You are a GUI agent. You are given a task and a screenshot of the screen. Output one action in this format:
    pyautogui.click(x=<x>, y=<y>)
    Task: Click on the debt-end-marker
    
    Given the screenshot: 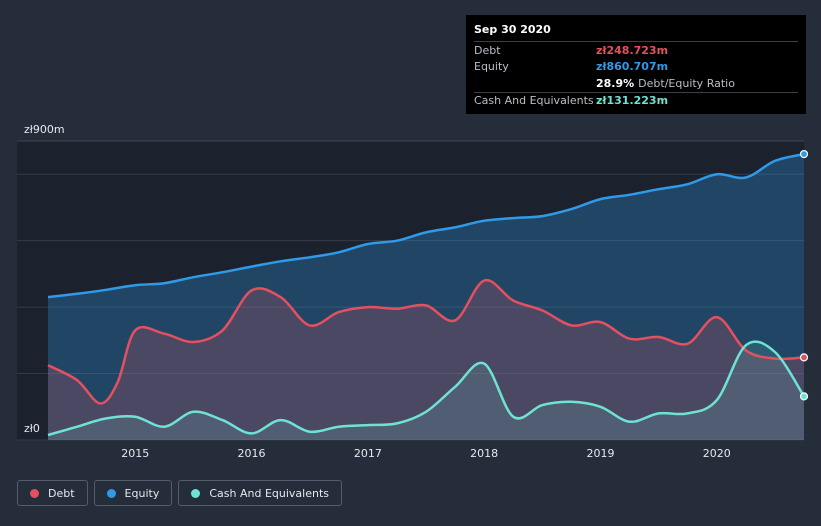 What is the action you would take?
    pyautogui.click(x=804, y=357)
    